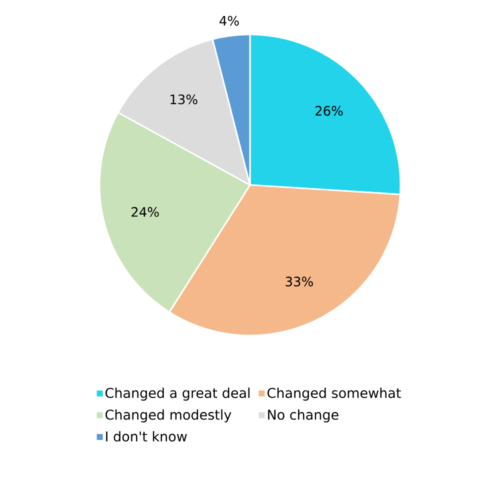 This screenshot has width=494, height=497. Describe the element at coordinates (229, 21) in the screenshot. I see `data-label: 4%` at that location.